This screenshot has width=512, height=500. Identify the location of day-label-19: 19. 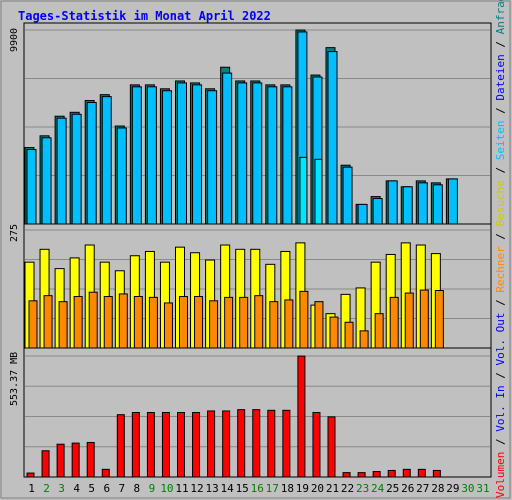
(302, 488).